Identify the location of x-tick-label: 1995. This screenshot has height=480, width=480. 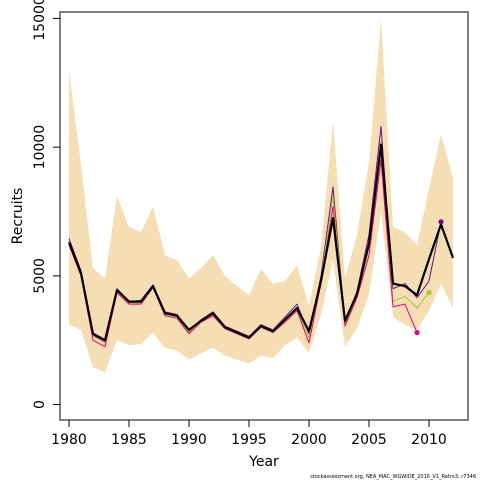
(249, 440).